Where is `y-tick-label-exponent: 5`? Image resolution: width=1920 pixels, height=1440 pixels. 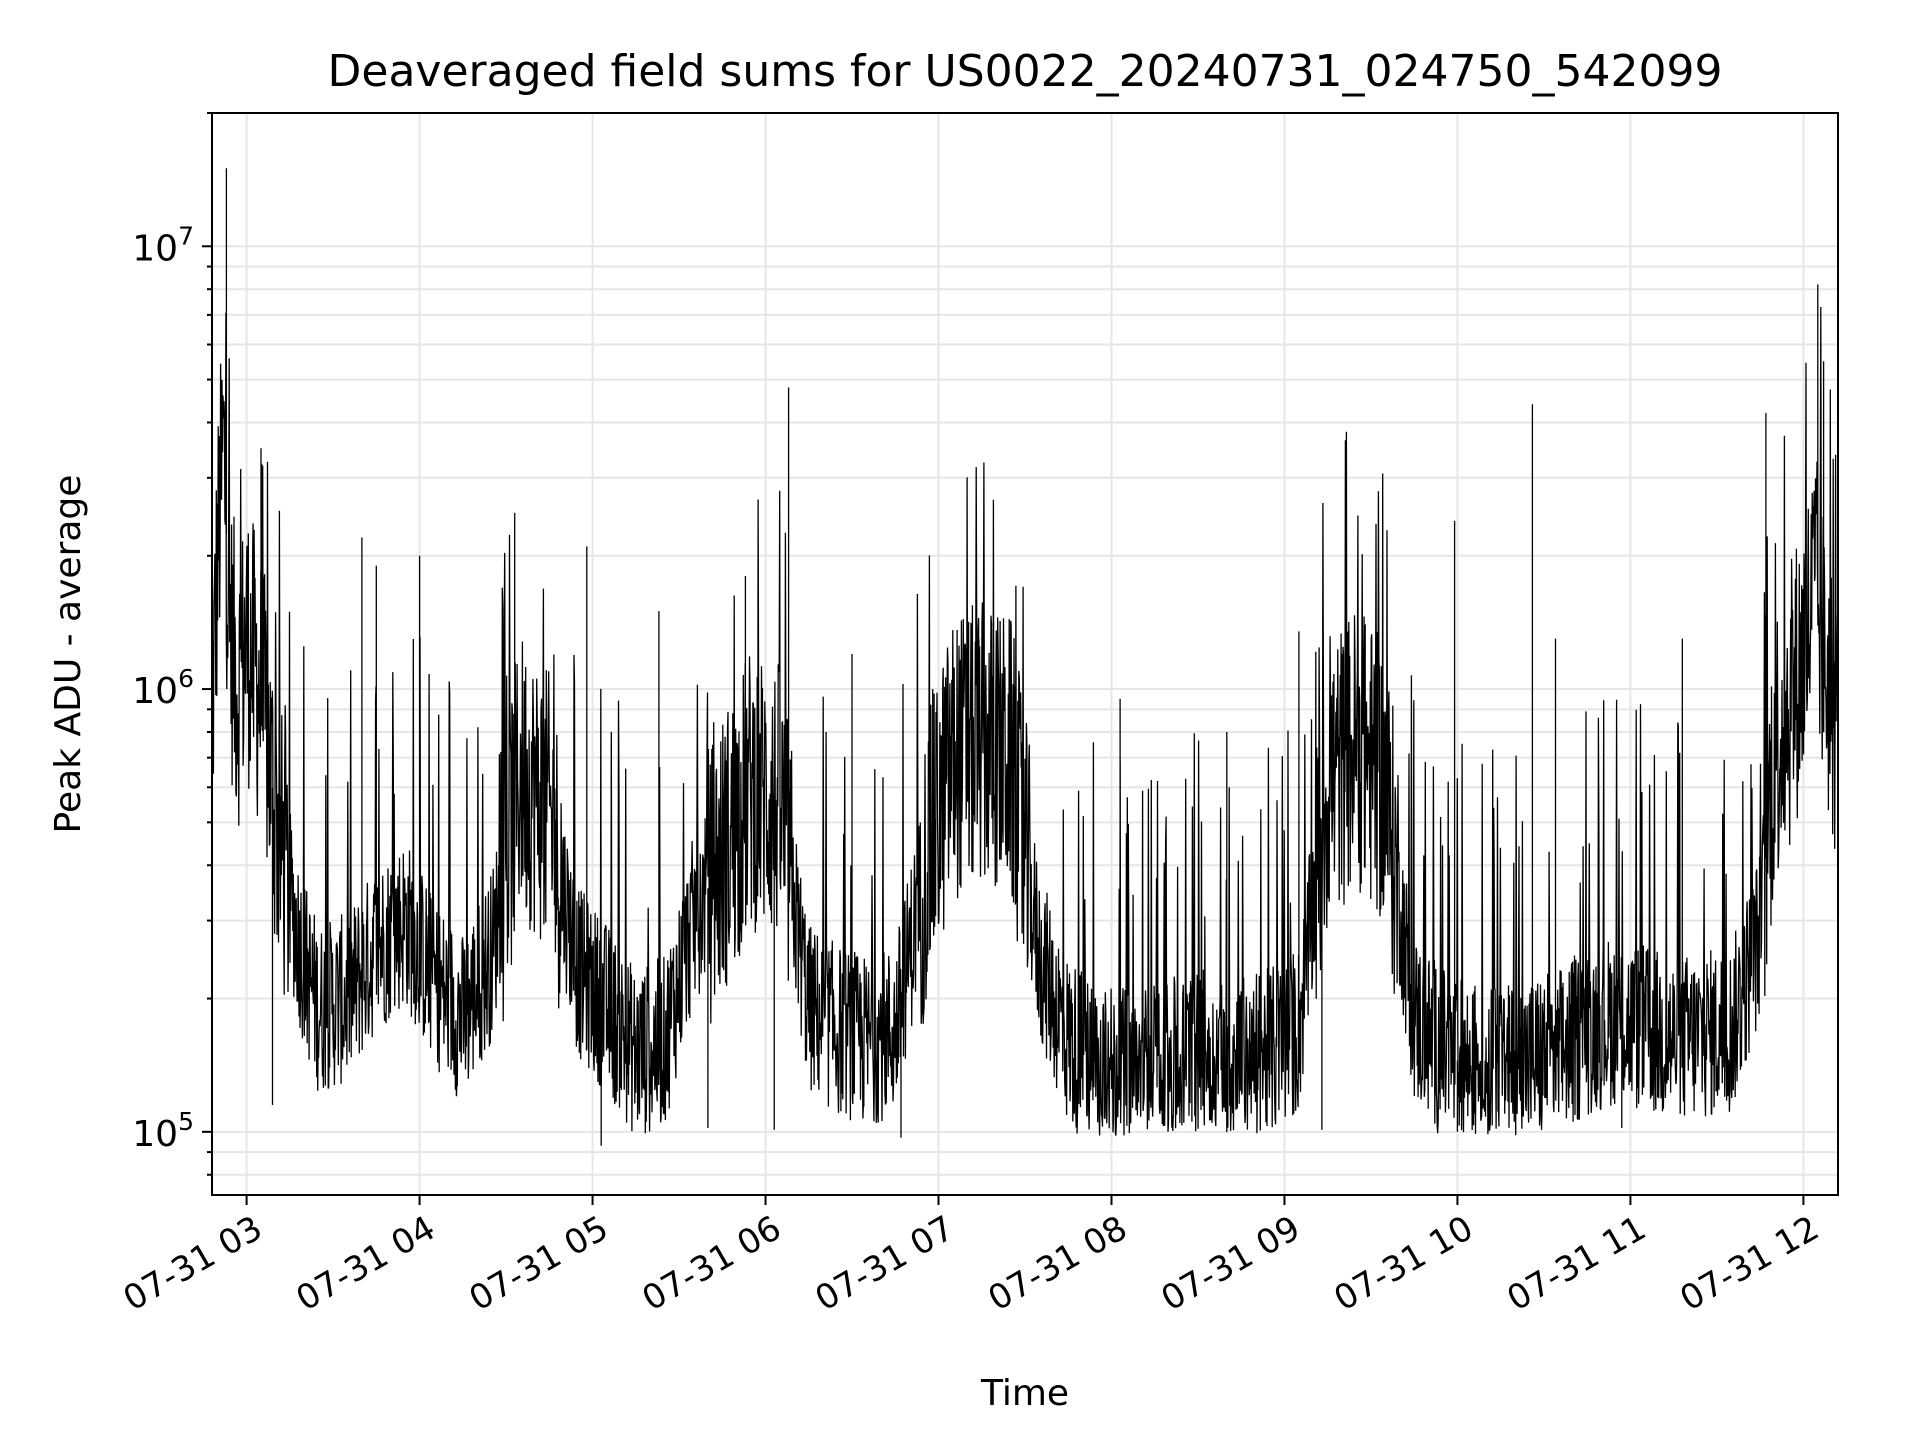 y-tick-label-exponent: 5 is located at coordinates (186, 1121).